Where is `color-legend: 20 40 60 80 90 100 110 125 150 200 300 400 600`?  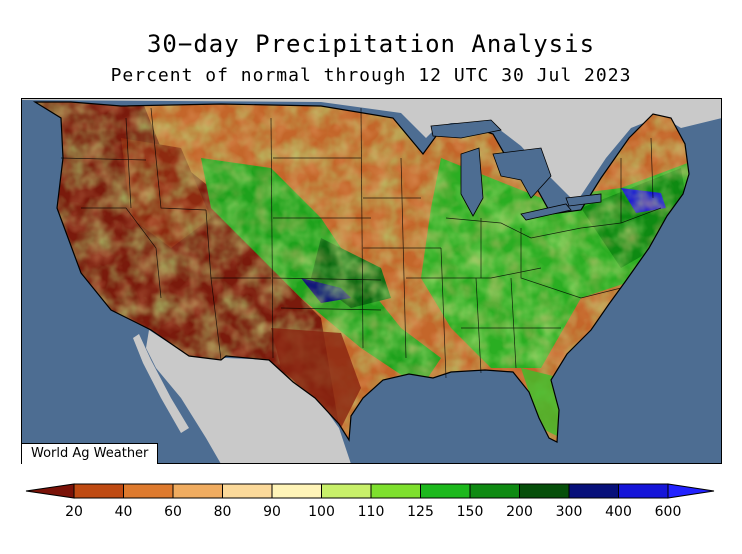 color-legend: 20 40 60 80 90 100 110 125 150 200 300 400 600 is located at coordinates (370, 501).